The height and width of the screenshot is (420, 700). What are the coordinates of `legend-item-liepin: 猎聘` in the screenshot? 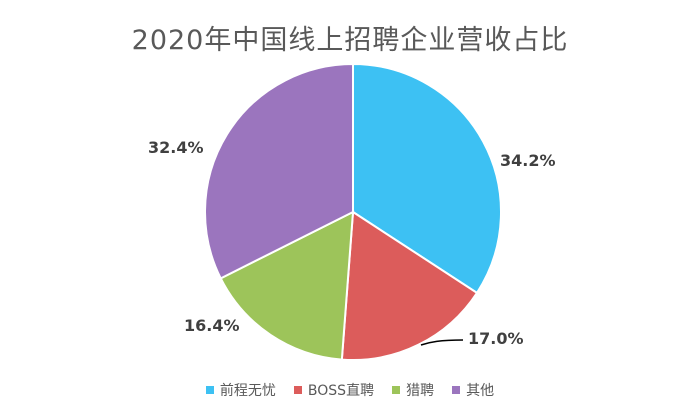 It's located at (413, 390).